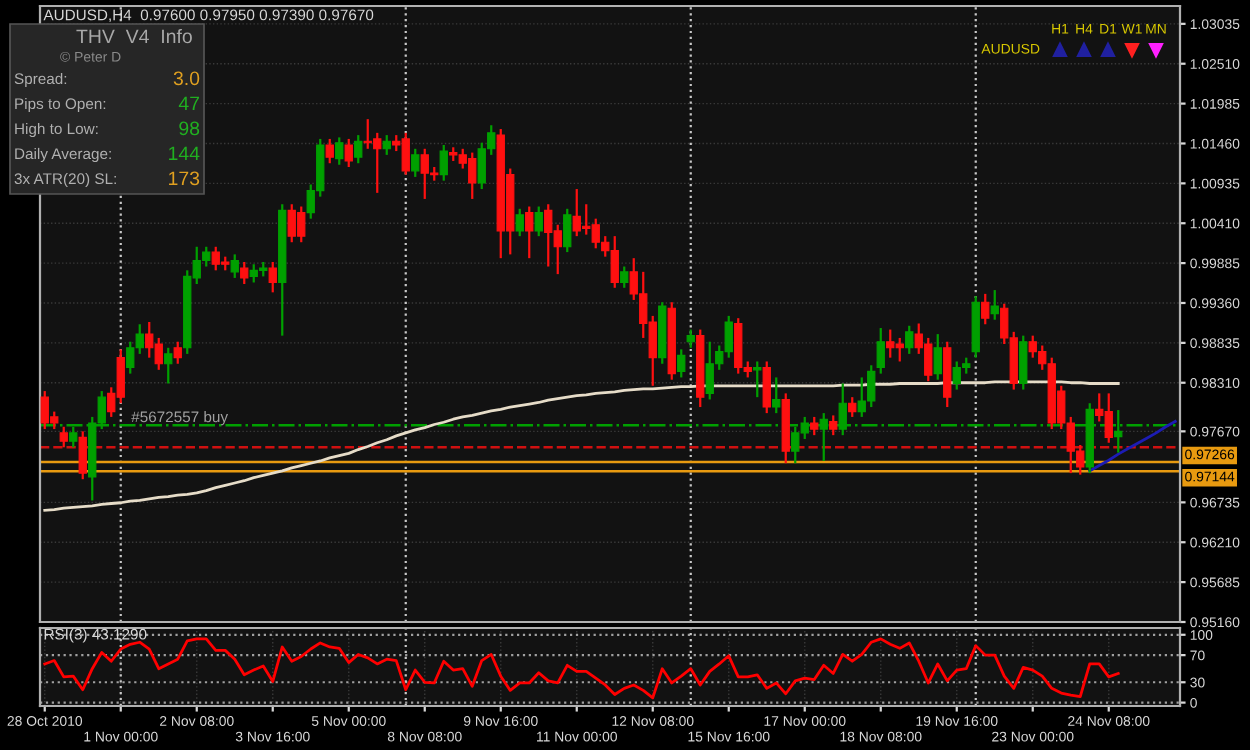 This screenshot has height=750, width=1250. What do you see at coordinates (134, 36) in the screenshot?
I see `annotation: THV V4 Info` at bounding box center [134, 36].